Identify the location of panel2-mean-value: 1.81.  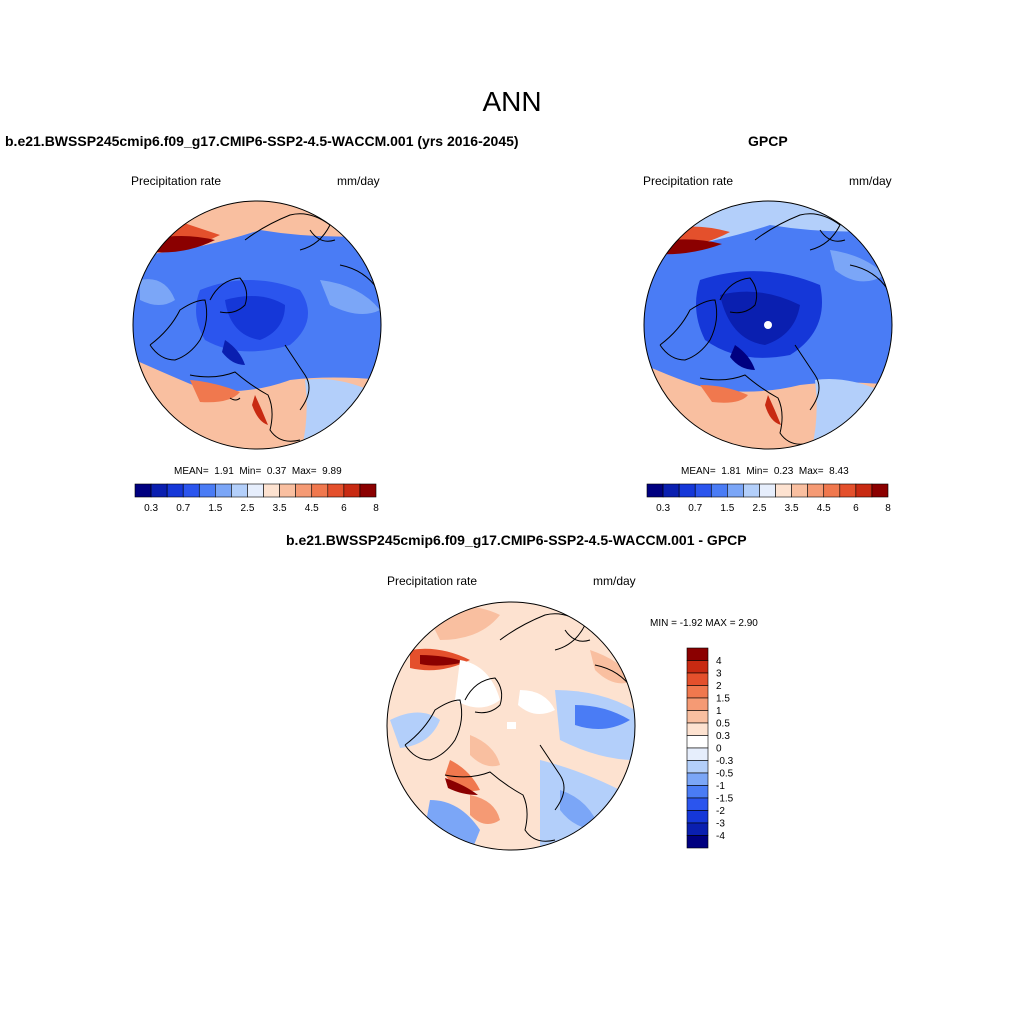
(731, 471).